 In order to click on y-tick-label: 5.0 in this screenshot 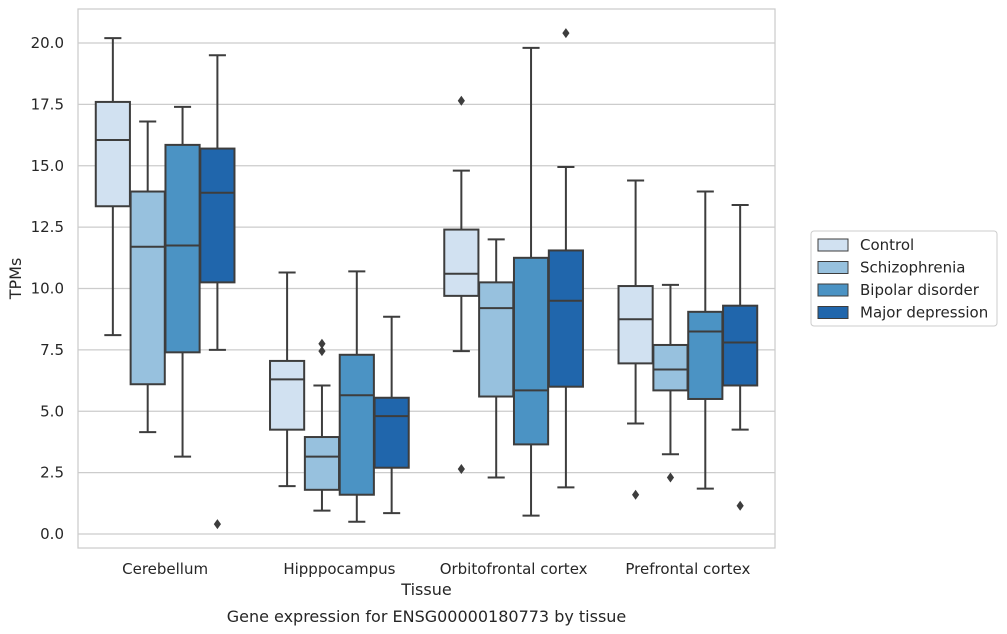, I will do `click(52, 411)`.